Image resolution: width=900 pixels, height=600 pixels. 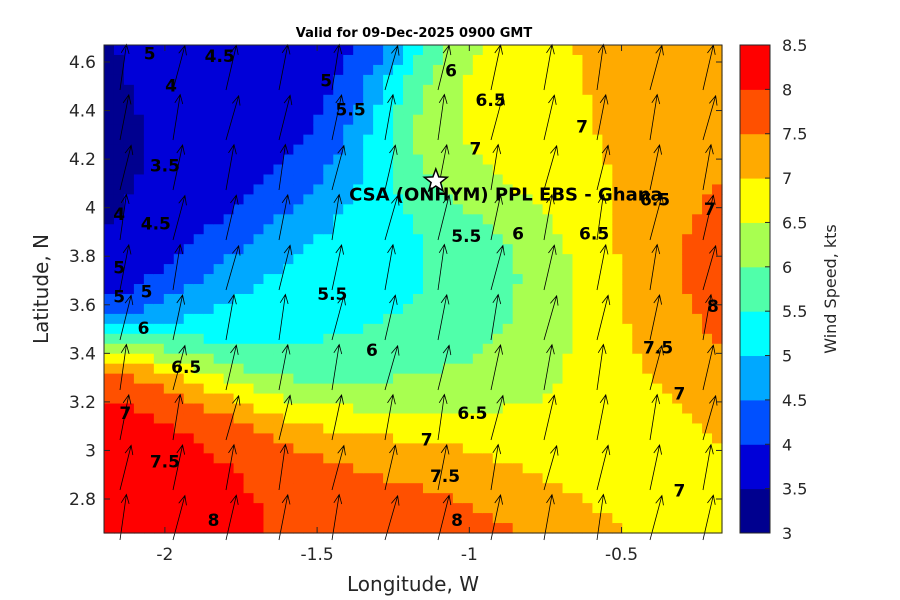 What do you see at coordinates (655, 200) in the screenshot?
I see `contour-label: 6.5` at bounding box center [655, 200].